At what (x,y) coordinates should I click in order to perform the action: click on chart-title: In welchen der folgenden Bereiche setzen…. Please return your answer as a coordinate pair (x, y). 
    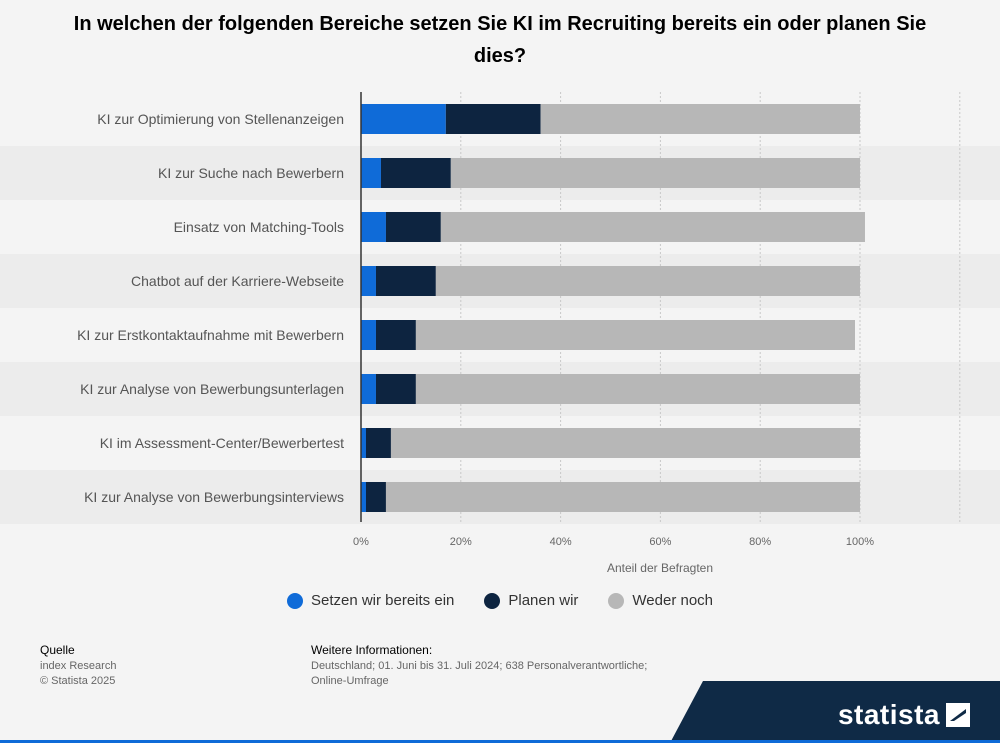
    Looking at the image, I should click on (500, 40).